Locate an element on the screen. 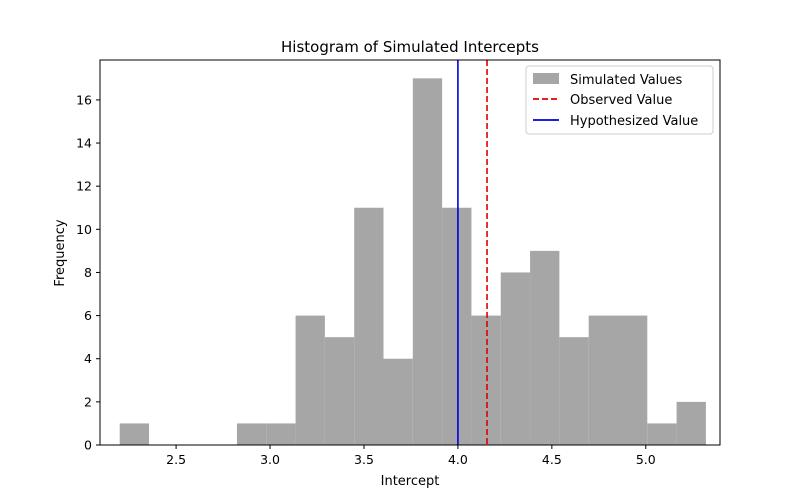 This screenshot has width=800, height=500. y-axis-ticks: 0 2 4 6 8 10 12 14 16 is located at coordinates (88, 272).